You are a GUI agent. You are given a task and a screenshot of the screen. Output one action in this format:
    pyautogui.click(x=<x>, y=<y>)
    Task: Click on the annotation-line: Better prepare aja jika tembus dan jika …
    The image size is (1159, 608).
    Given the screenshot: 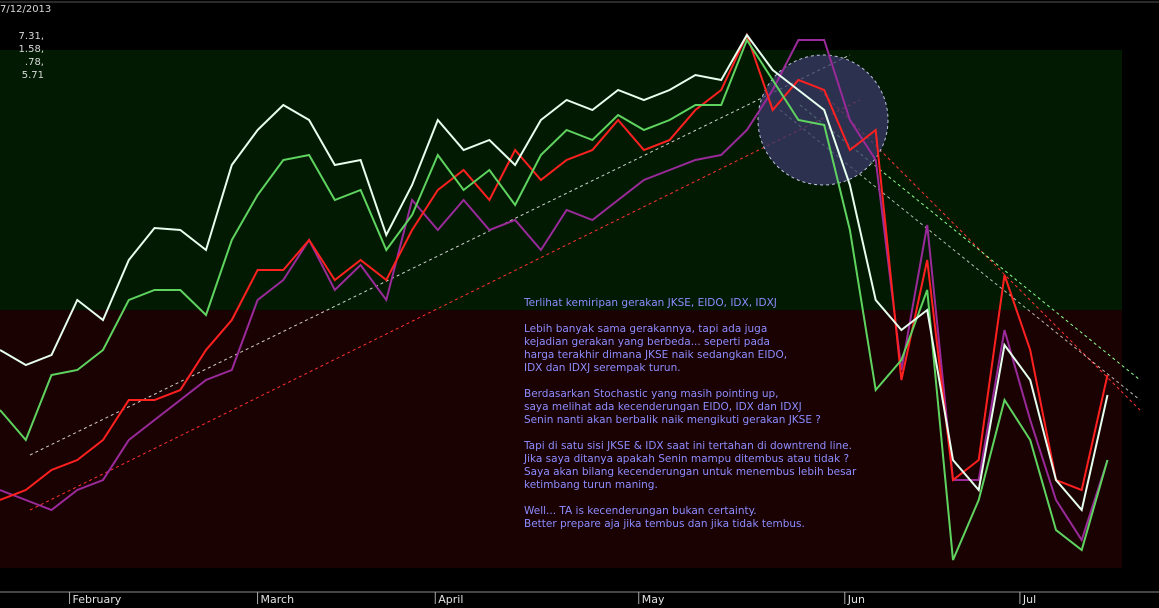 What is the action you would take?
    pyautogui.click(x=664, y=524)
    